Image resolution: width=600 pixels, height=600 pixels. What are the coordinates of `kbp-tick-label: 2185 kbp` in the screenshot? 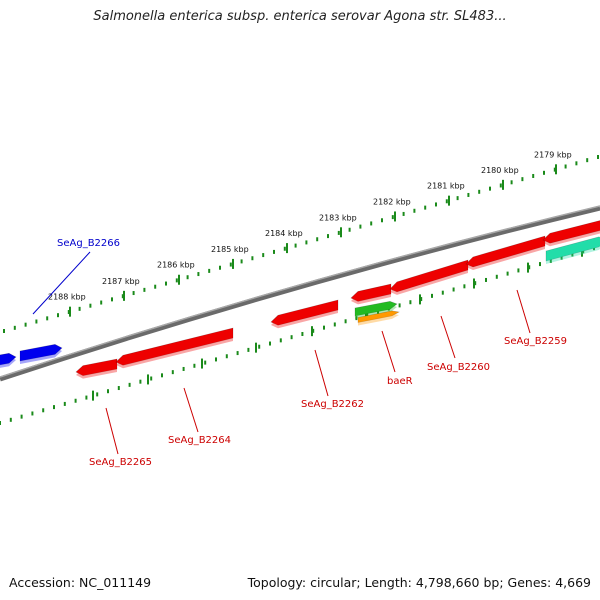 It's located at (230, 249).